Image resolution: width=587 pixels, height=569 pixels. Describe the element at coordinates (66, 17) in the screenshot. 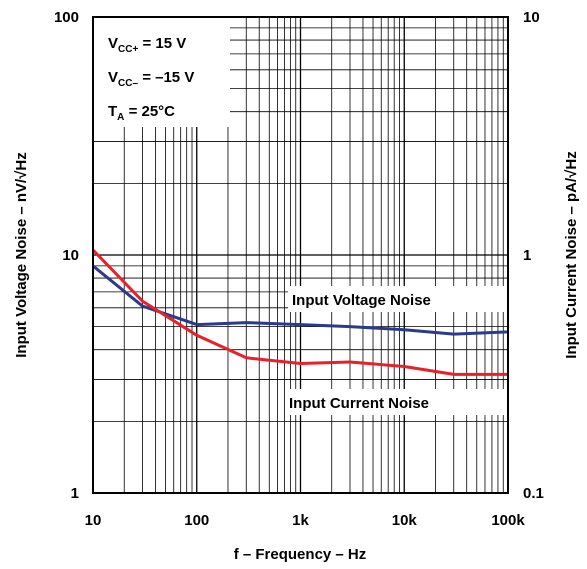

I see `y-left-tick-label: 100` at that location.